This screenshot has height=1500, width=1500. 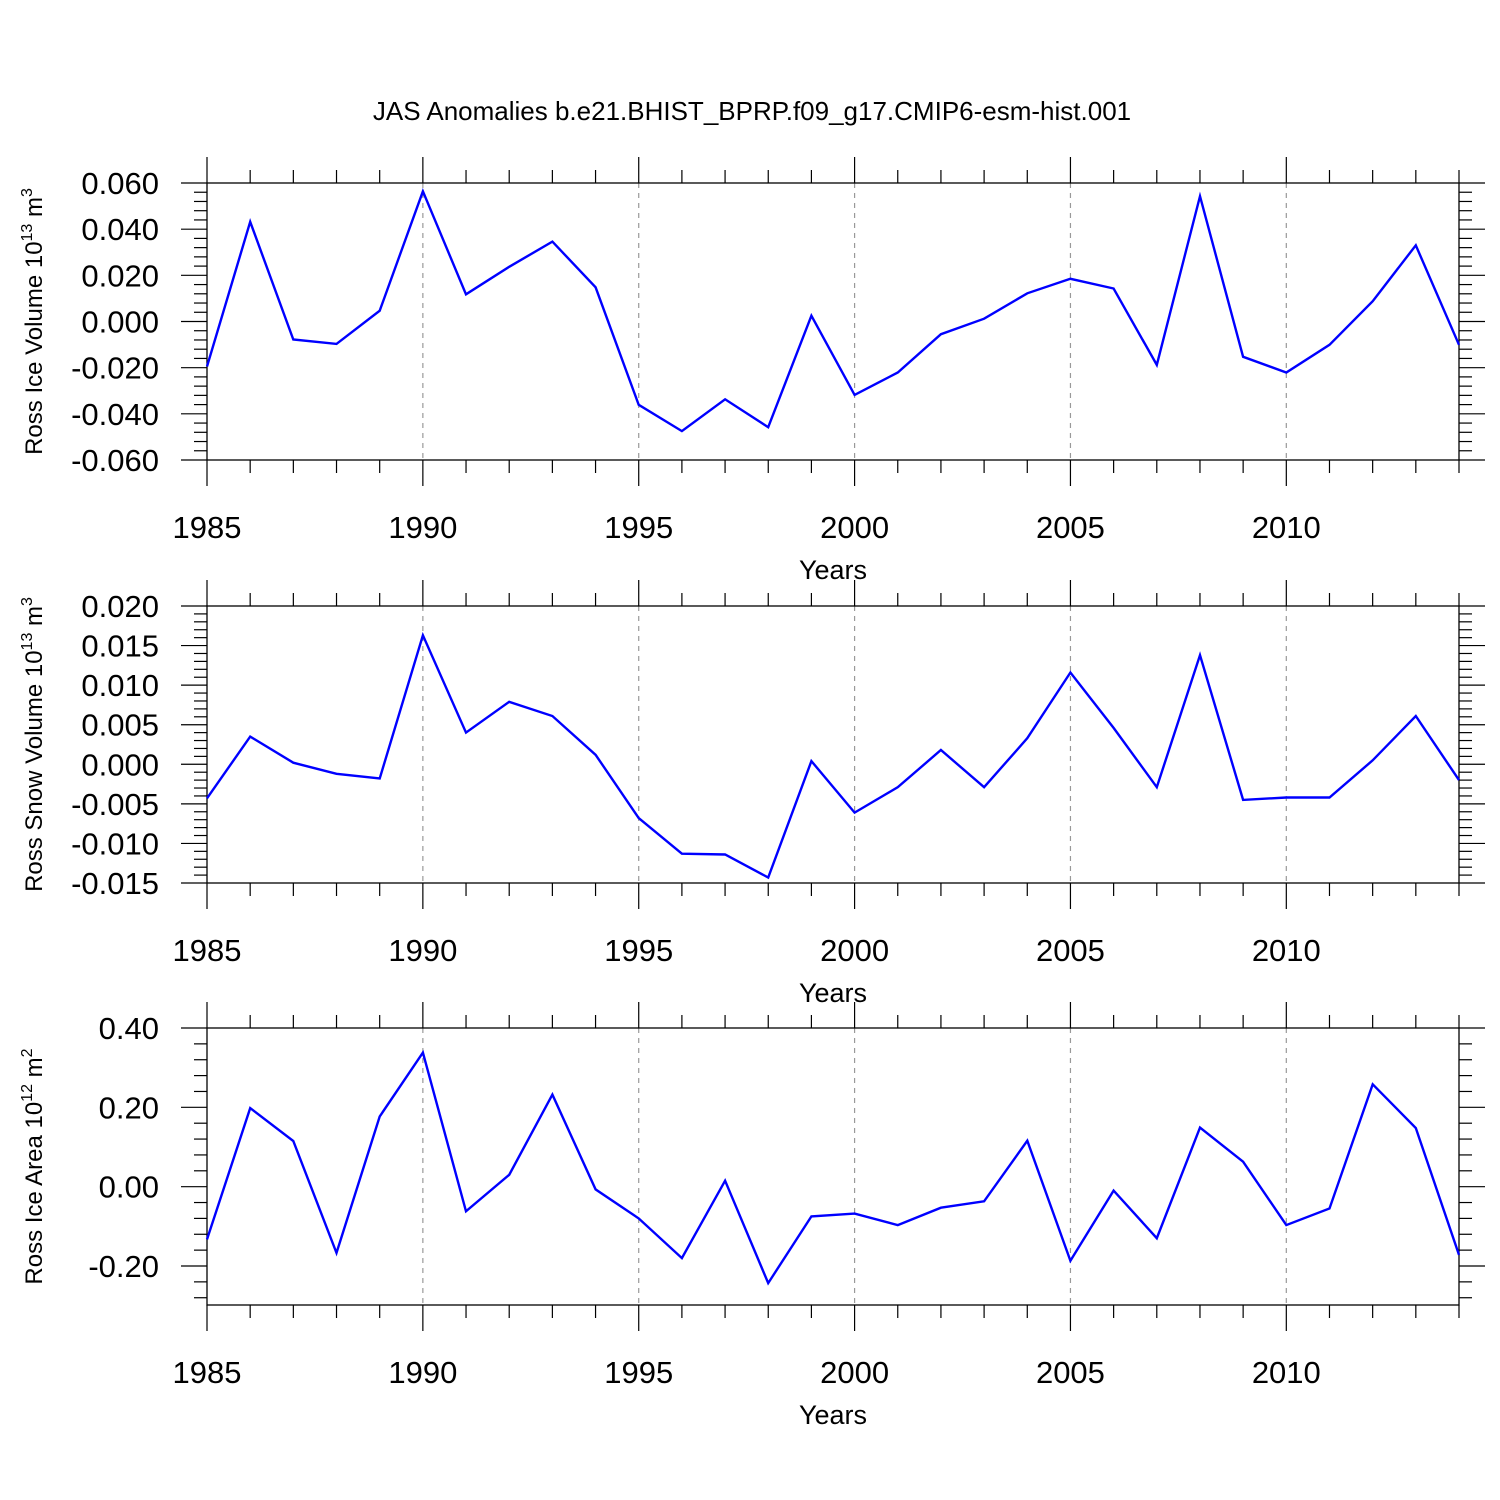 I want to click on y-tick-label: 0.00, so click(x=129, y=1187).